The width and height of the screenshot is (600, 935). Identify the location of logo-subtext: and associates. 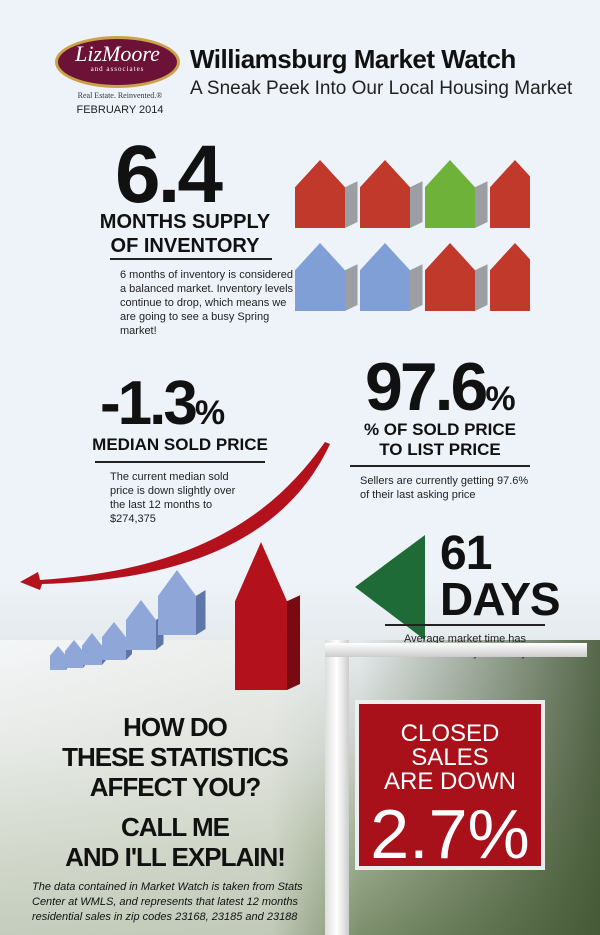
(117, 69).